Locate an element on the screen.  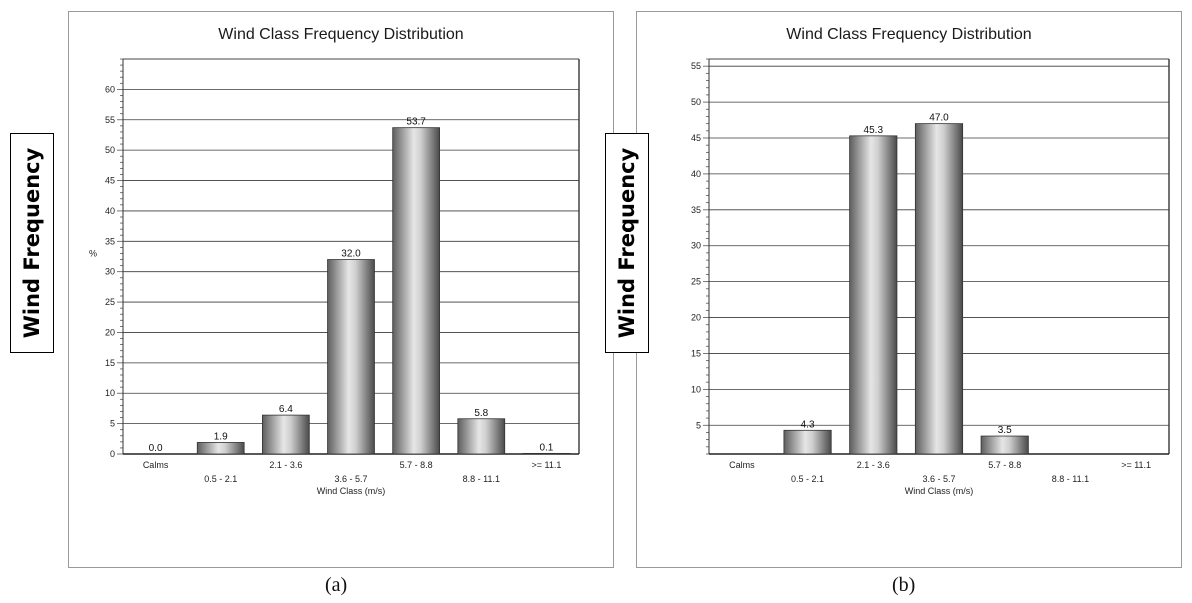
caption-b: (b) is located at coordinates (904, 585).